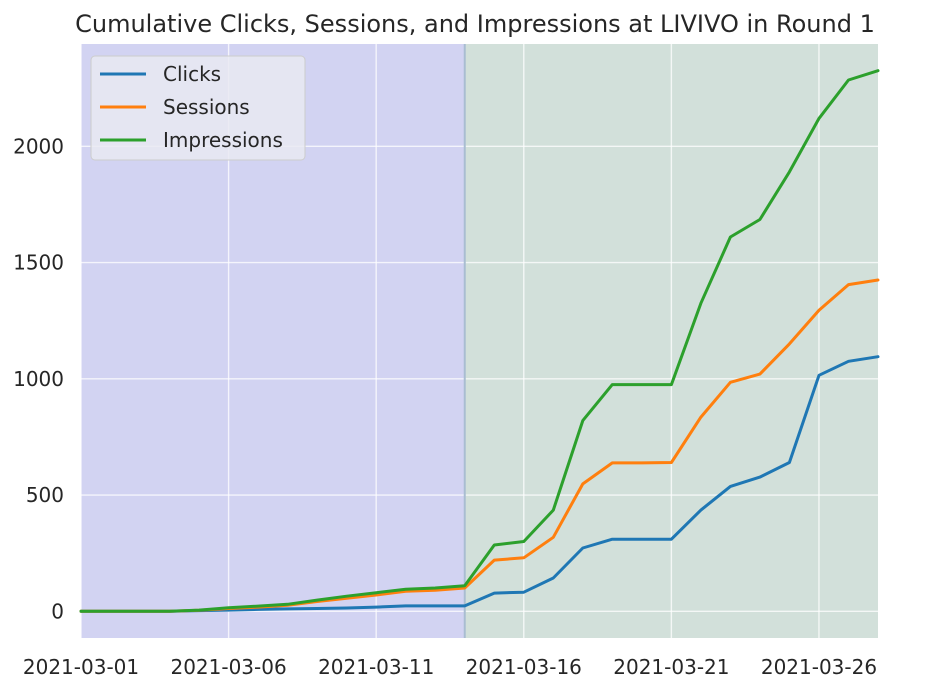 Image resolution: width=936 pixels, height=684 pixels. What do you see at coordinates (38, 146) in the screenshot?
I see `y-tick-label-2000: 2000` at bounding box center [38, 146].